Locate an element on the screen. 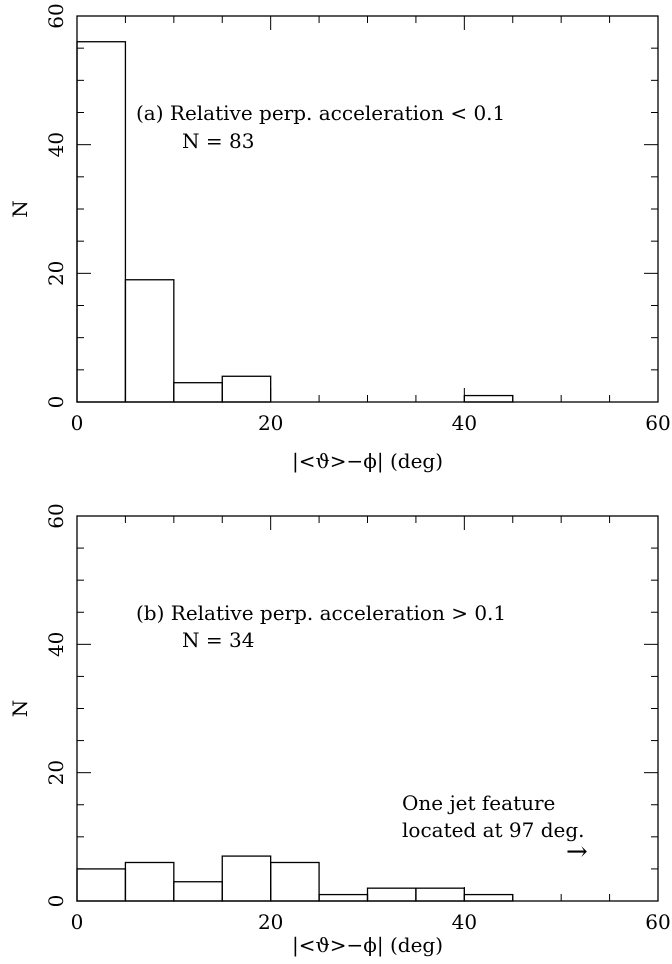 This screenshot has width=672, height=964. panel-b-x-tick-label: 20 is located at coordinates (270, 922).